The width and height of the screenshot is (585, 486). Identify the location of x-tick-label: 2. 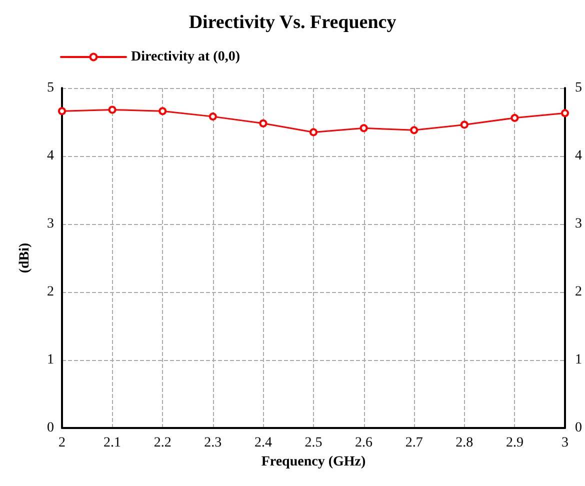
(62, 443).